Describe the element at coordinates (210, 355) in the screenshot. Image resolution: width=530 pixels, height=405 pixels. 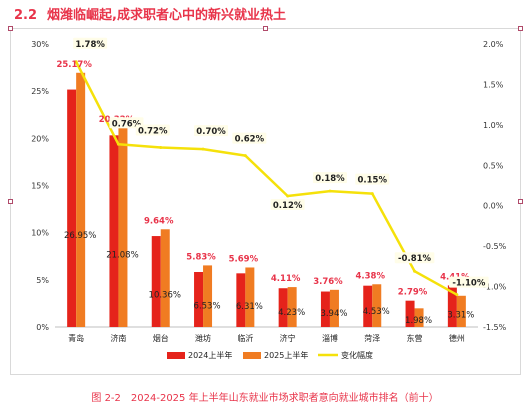
I see `legend-label-2024: 2024上半年` at that location.